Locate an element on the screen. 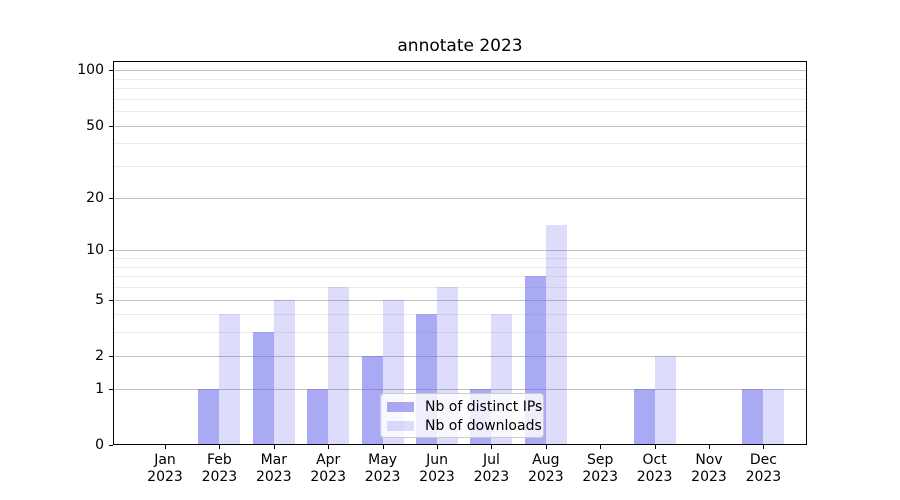 The width and height of the screenshot is (900, 500). y-tick-label-10: 10 is located at coordinates (95, 250).